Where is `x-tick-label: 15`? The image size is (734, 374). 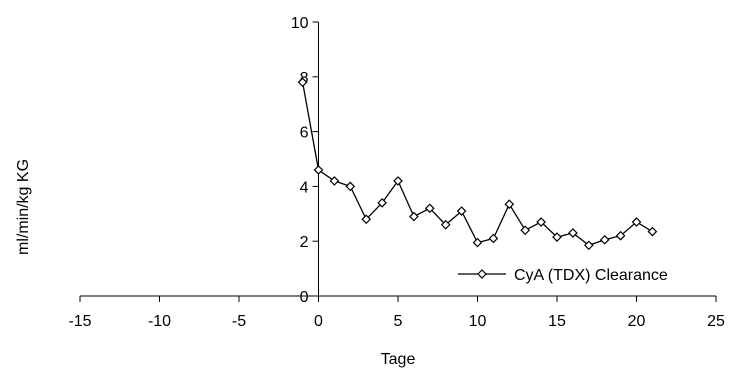 x-tick-label: 15 is located at coordinates (557, 321).